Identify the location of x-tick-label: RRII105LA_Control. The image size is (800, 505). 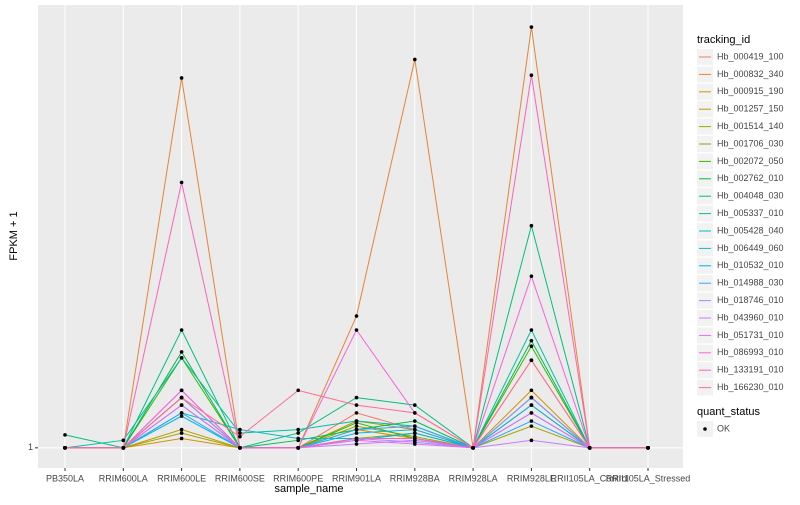
(590, 478).